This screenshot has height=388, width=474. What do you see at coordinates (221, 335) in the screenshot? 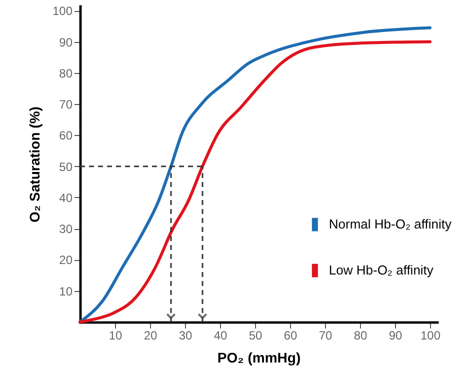
I see `x-tick-label: 40` at bounding box center [221, 335].